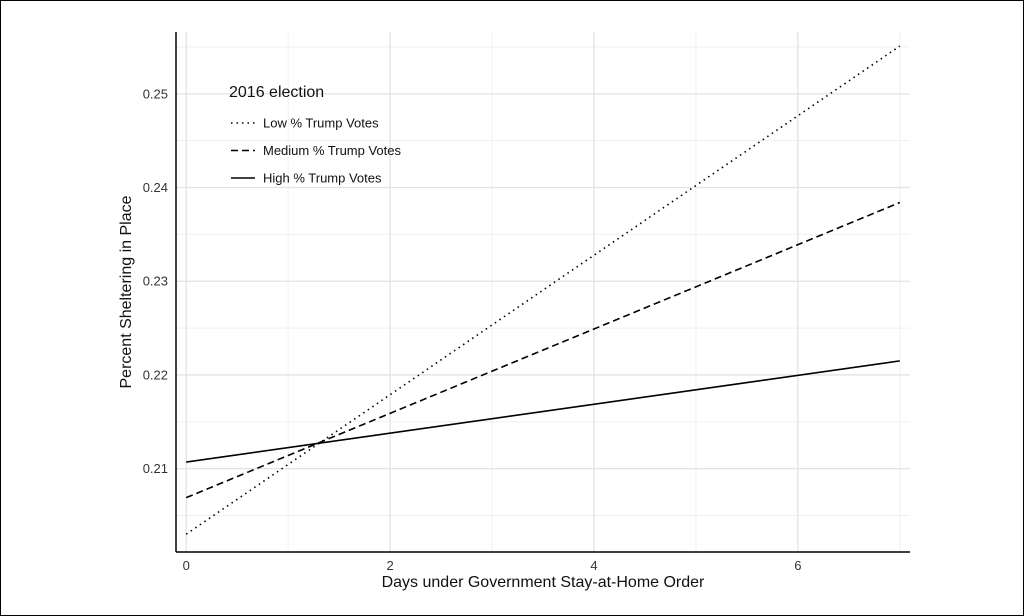 The height and width of the screenshot is (616, 1024). Describe the element at coordinates (276, 92) in the screenshot. I see `legend-title: 2016 election` at that location.